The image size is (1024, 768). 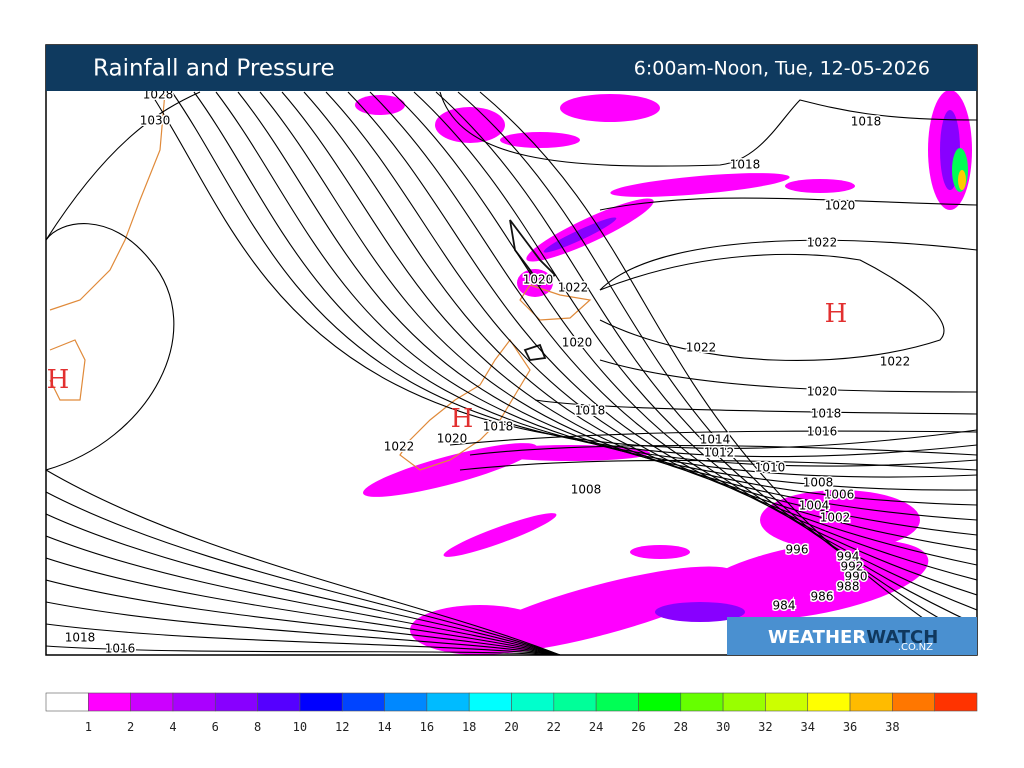 What do you see at coordinates (681, 727) in the screenshot?
I see `legend-label: 28` at bounding box center [681, 727].